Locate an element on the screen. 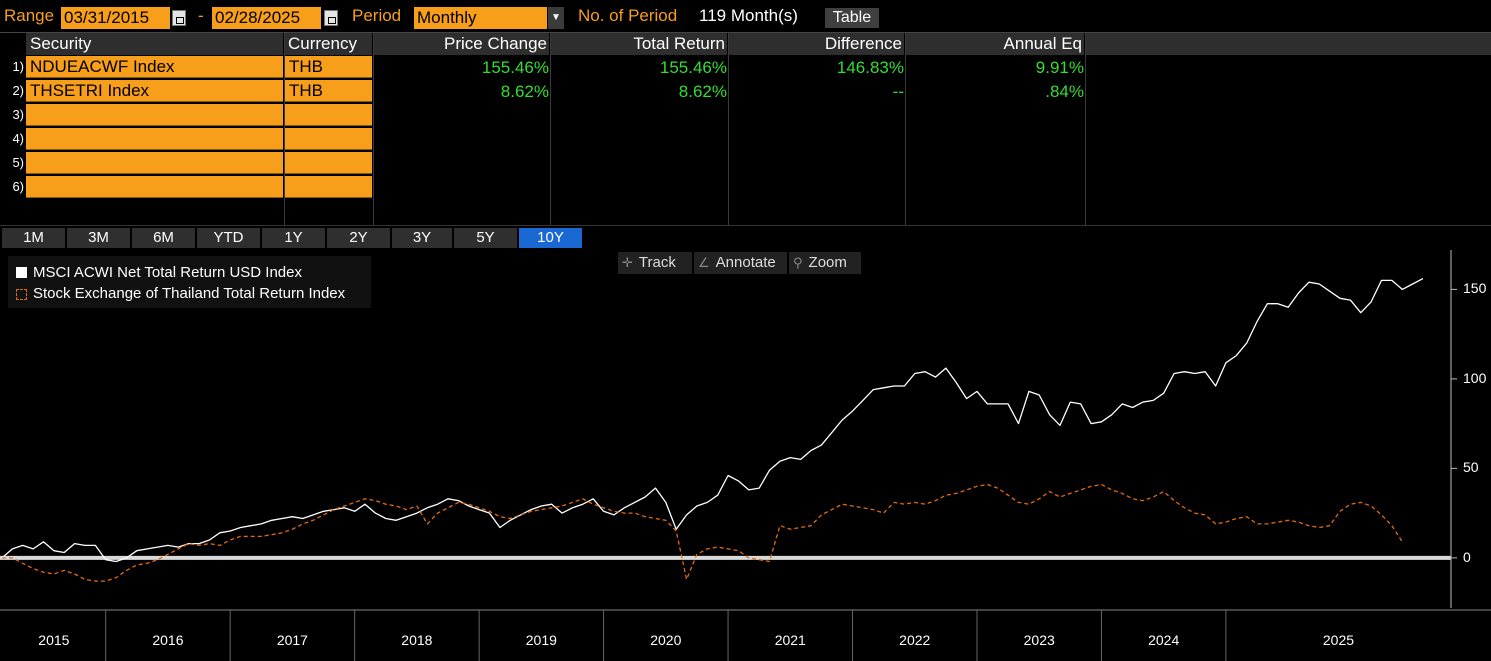 The width and height of the screenshot is (1491, 661). magnifier-icon: ⚲ is located at coordinates (798, 262).